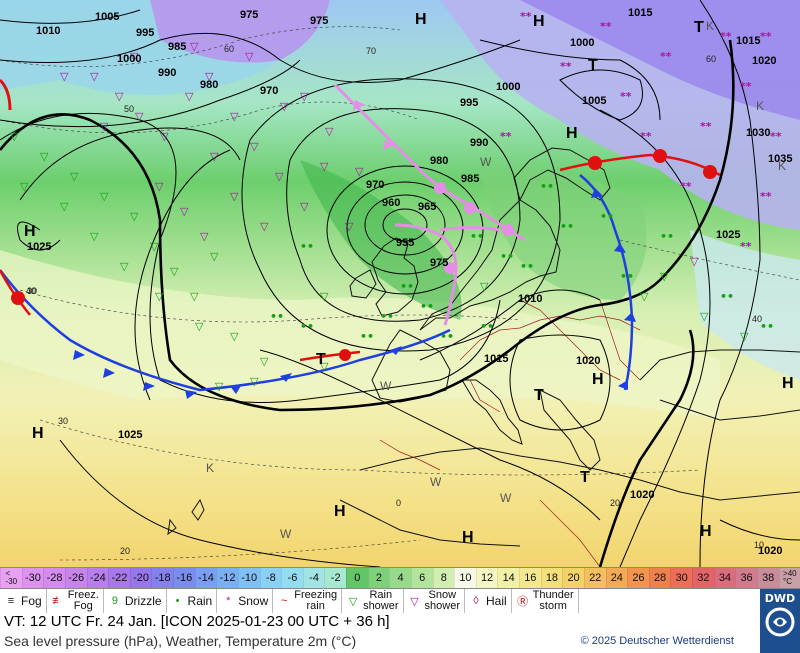 Image resolution: width=800 pixels, height=653 pixels. Describe the element at coordinates (292, 578) in the screenshot. I see `scale-cell: -6` at that location.